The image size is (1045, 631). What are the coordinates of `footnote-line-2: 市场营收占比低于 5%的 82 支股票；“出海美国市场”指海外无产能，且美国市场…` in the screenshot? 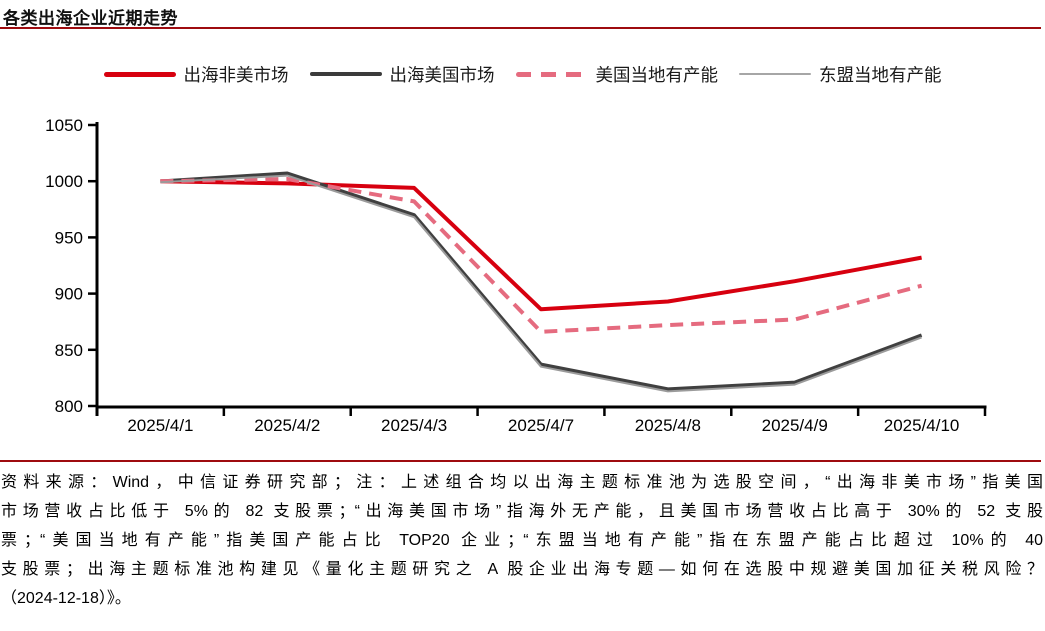 It's located at (522, 511).